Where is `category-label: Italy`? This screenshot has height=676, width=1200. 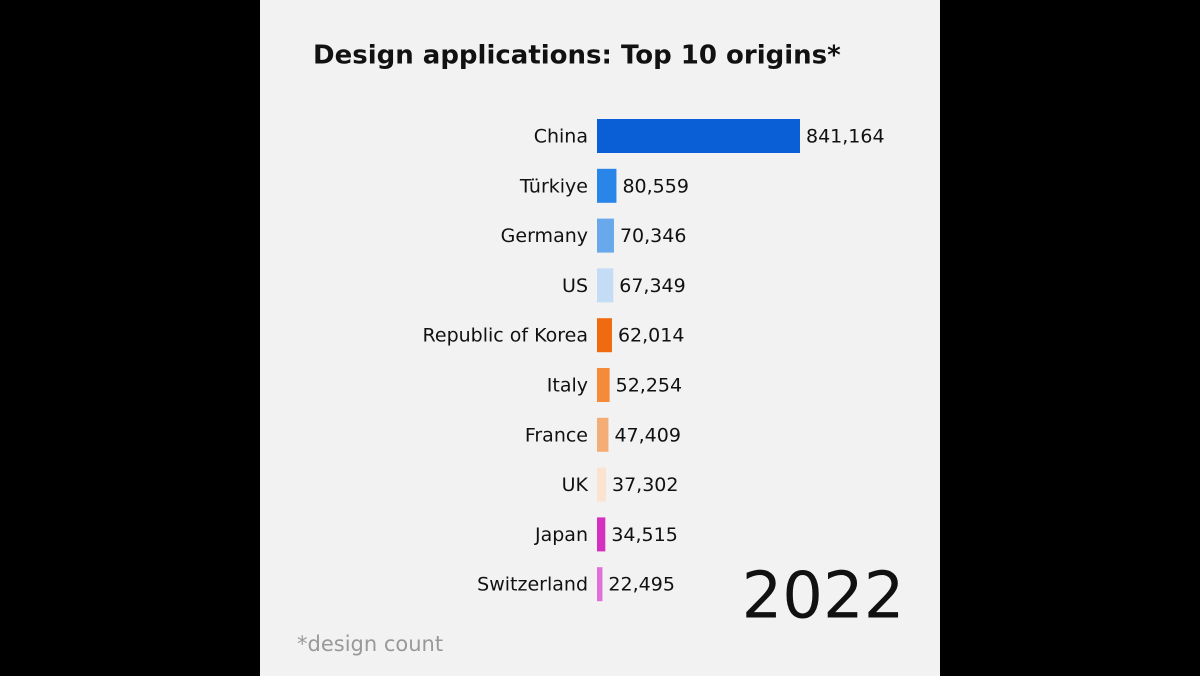 category-label: Italy is located at coordinates (567, 386).